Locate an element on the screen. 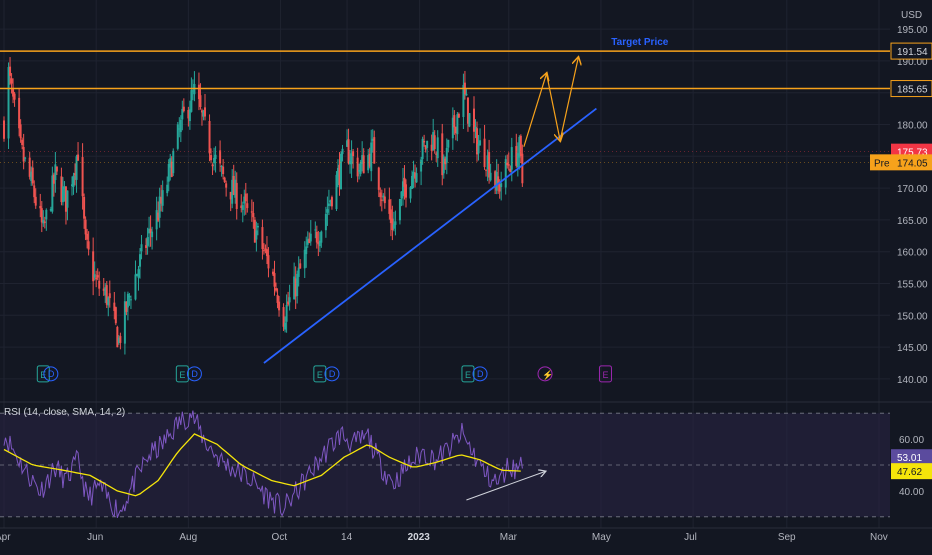 The width and height of the screenshot is (932, 555). y-tick-label: 155.00 is located at coordinates (912, 285).